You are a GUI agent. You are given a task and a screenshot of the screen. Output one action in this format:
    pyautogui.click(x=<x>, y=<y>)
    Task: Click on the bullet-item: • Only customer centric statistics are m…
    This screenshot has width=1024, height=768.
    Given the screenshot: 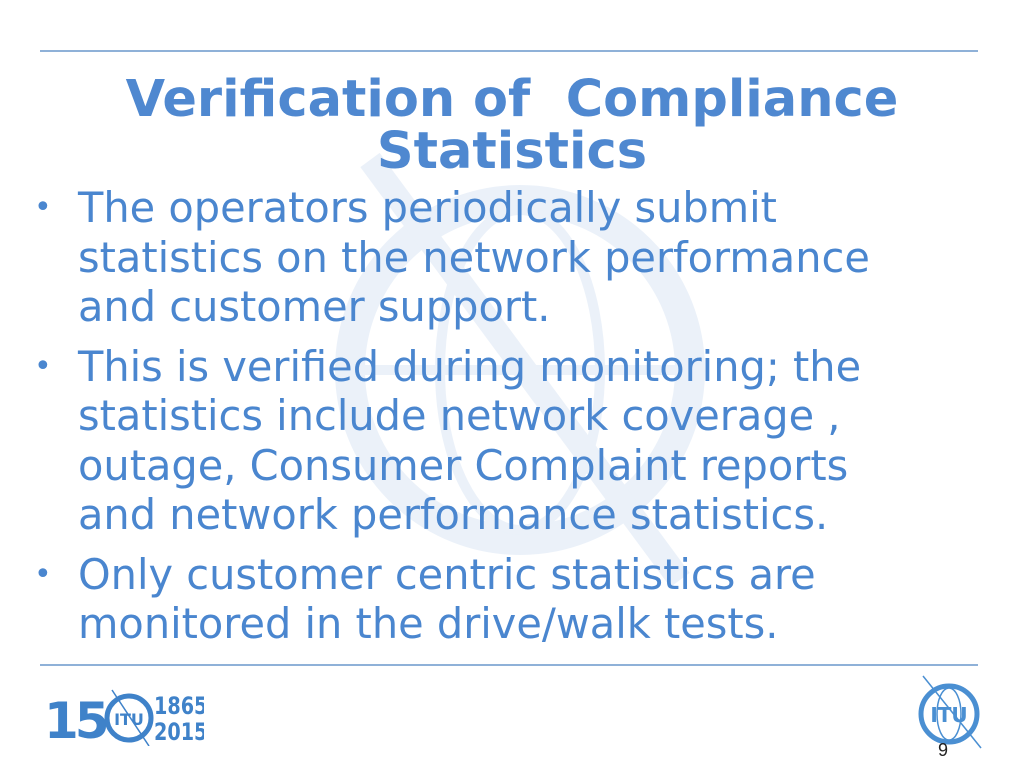 What is the action you would take?
    pyautogui.click(x=450, y=599)
    